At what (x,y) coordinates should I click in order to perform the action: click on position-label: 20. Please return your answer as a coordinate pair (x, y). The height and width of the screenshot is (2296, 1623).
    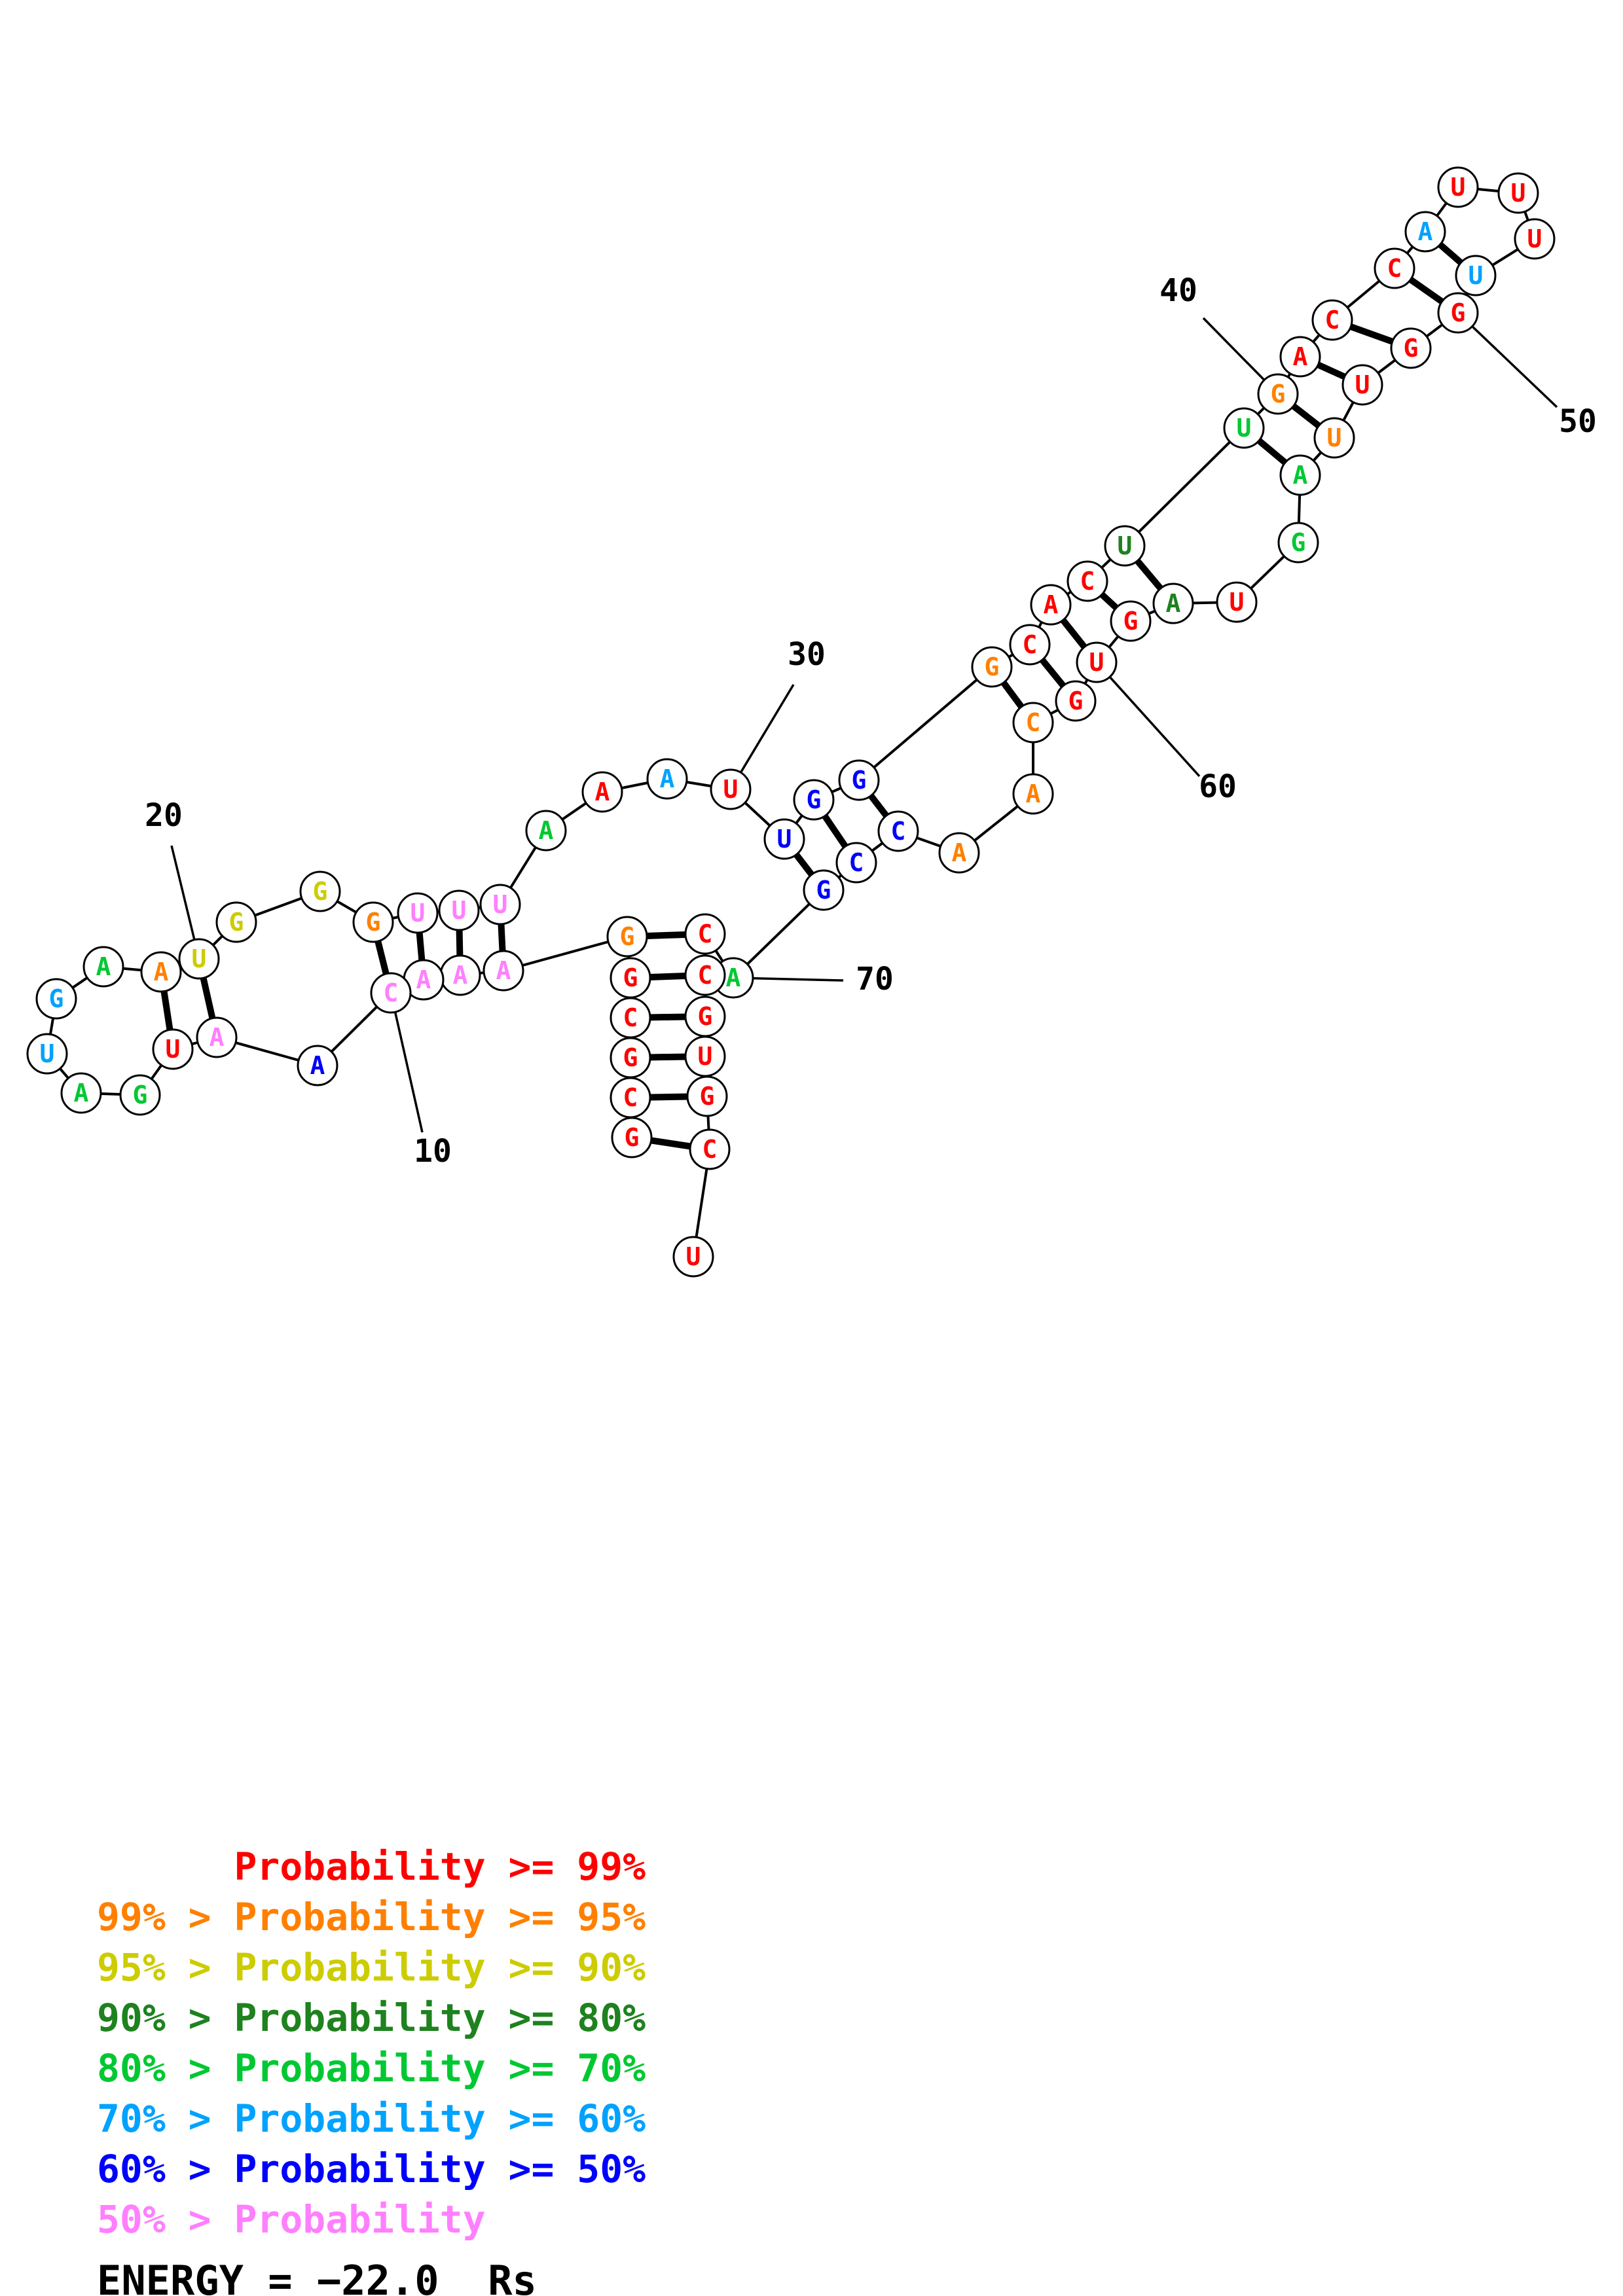
    Looking at the image, I should click on (164, 815).